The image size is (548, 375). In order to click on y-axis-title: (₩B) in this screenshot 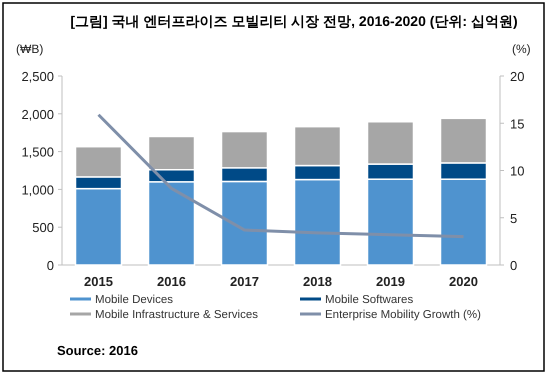, I will do `click(30, 49)`.